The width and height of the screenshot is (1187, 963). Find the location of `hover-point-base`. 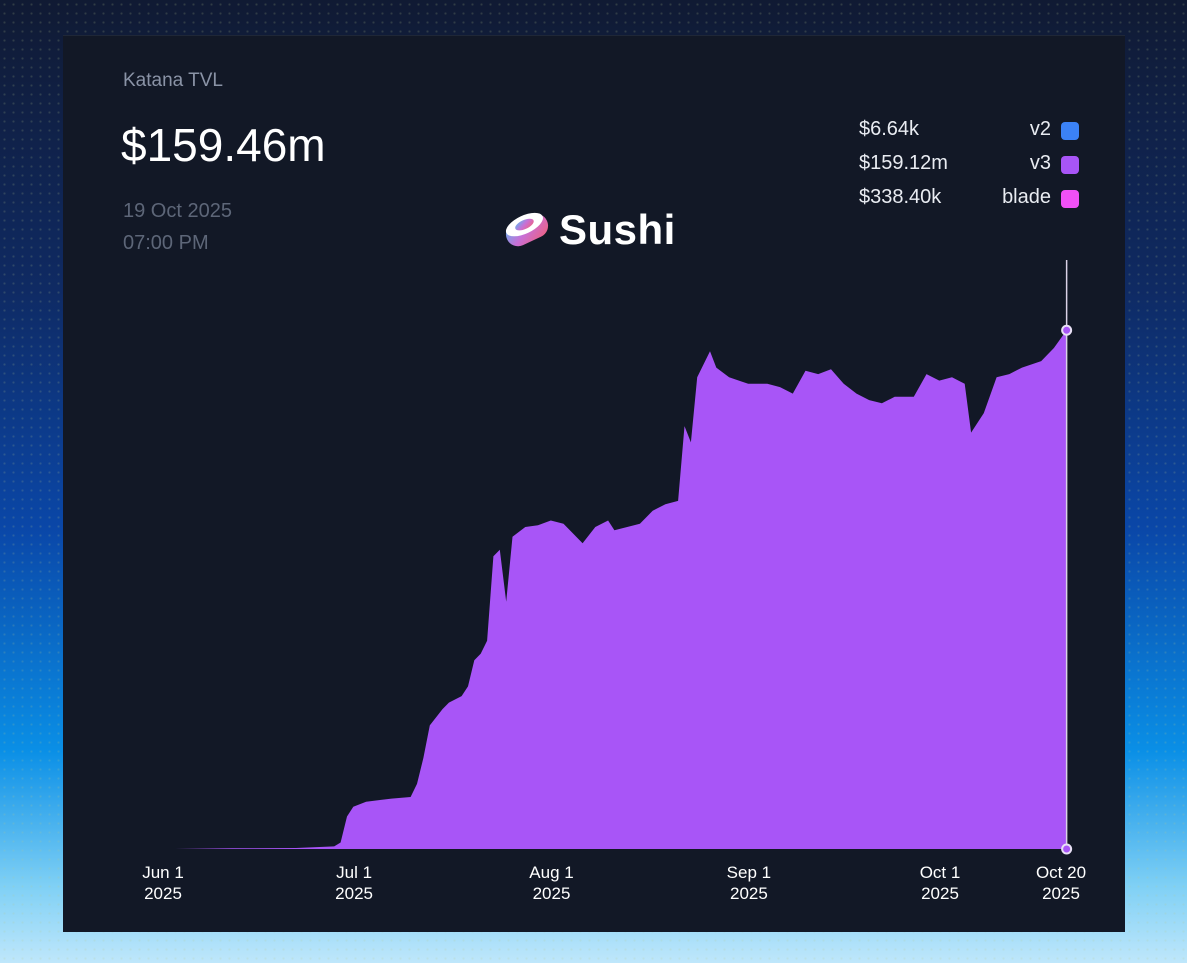

hover-point-base is located at coordinates (1067, 849).